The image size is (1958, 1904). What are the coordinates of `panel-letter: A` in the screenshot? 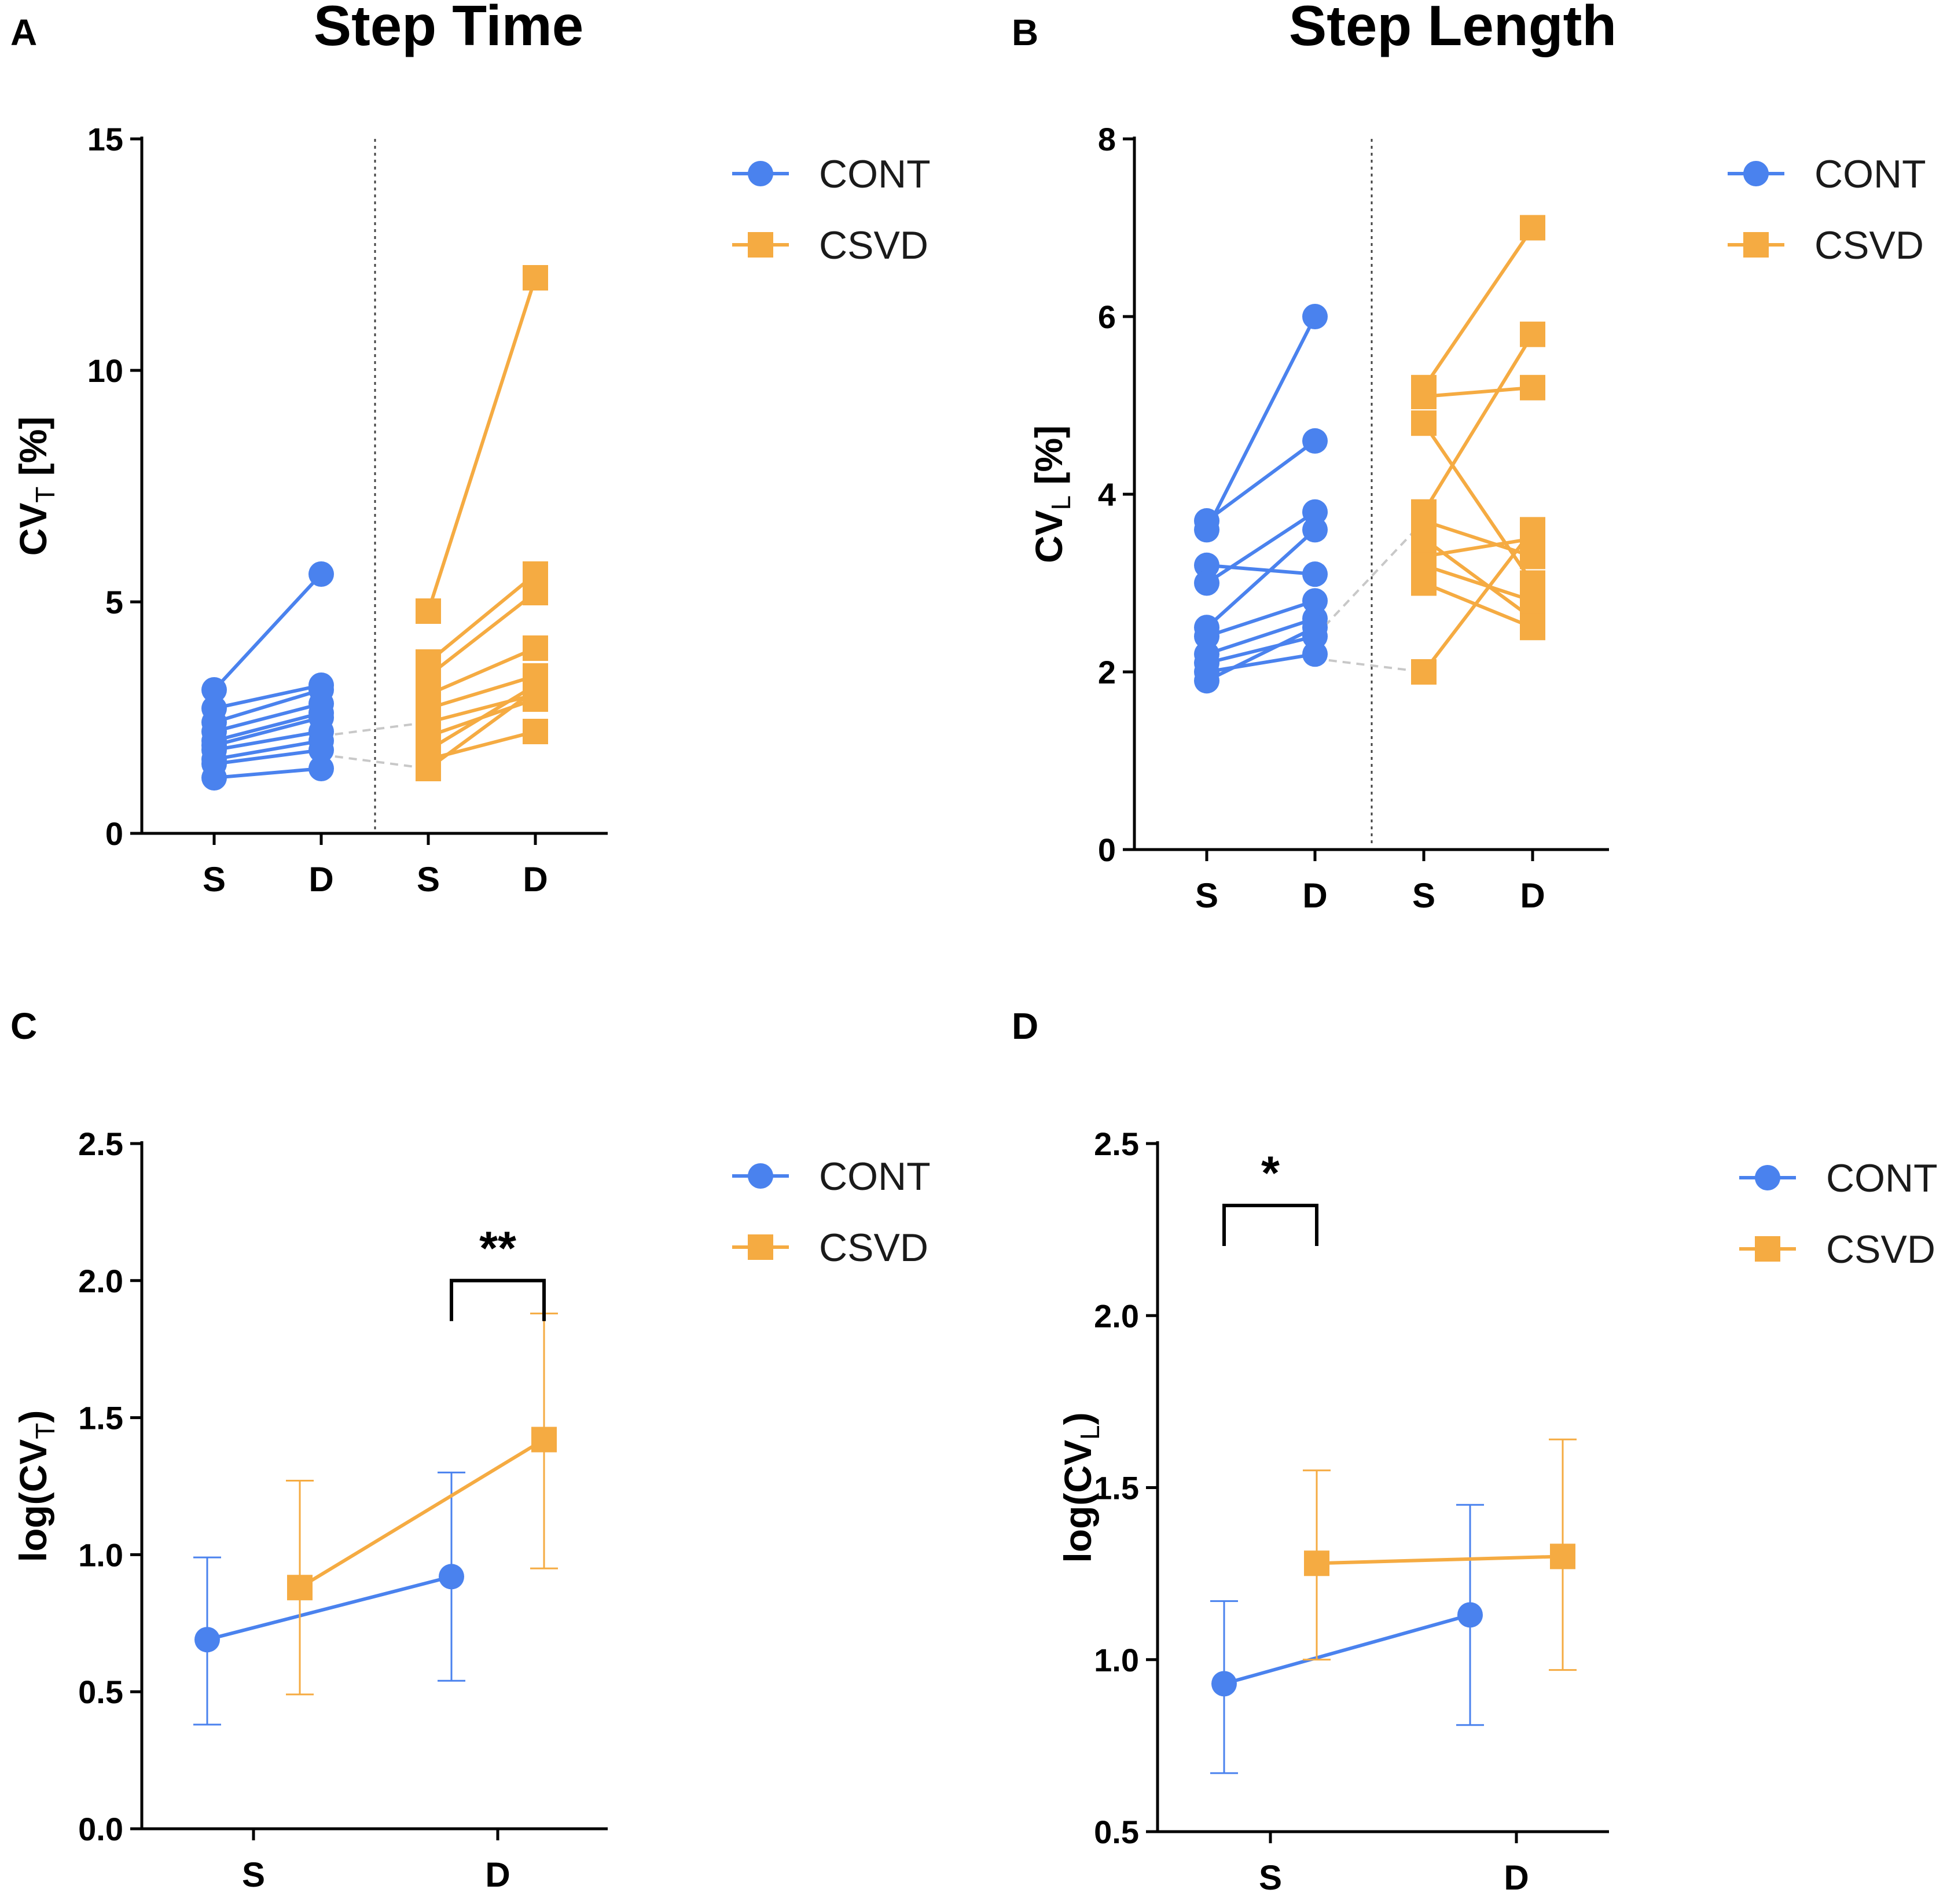 It's located at (23, 32).